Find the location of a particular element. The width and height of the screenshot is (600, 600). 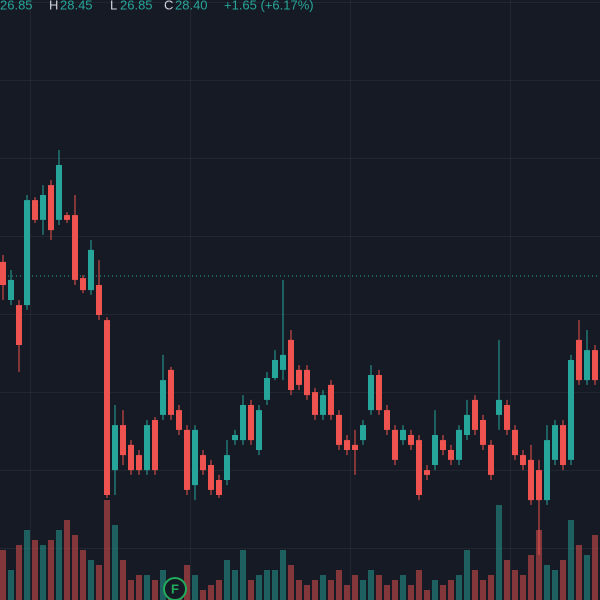

event-marker: F is located at coordinates (175, 588).